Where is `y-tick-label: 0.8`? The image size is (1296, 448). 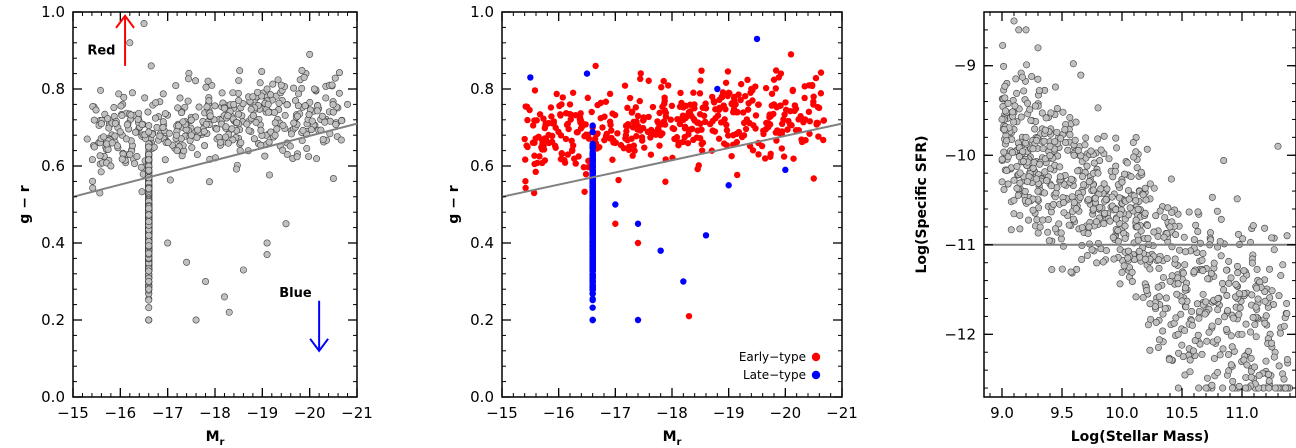 y-tick-label: 0.8 is located at coordinates (53, 89).